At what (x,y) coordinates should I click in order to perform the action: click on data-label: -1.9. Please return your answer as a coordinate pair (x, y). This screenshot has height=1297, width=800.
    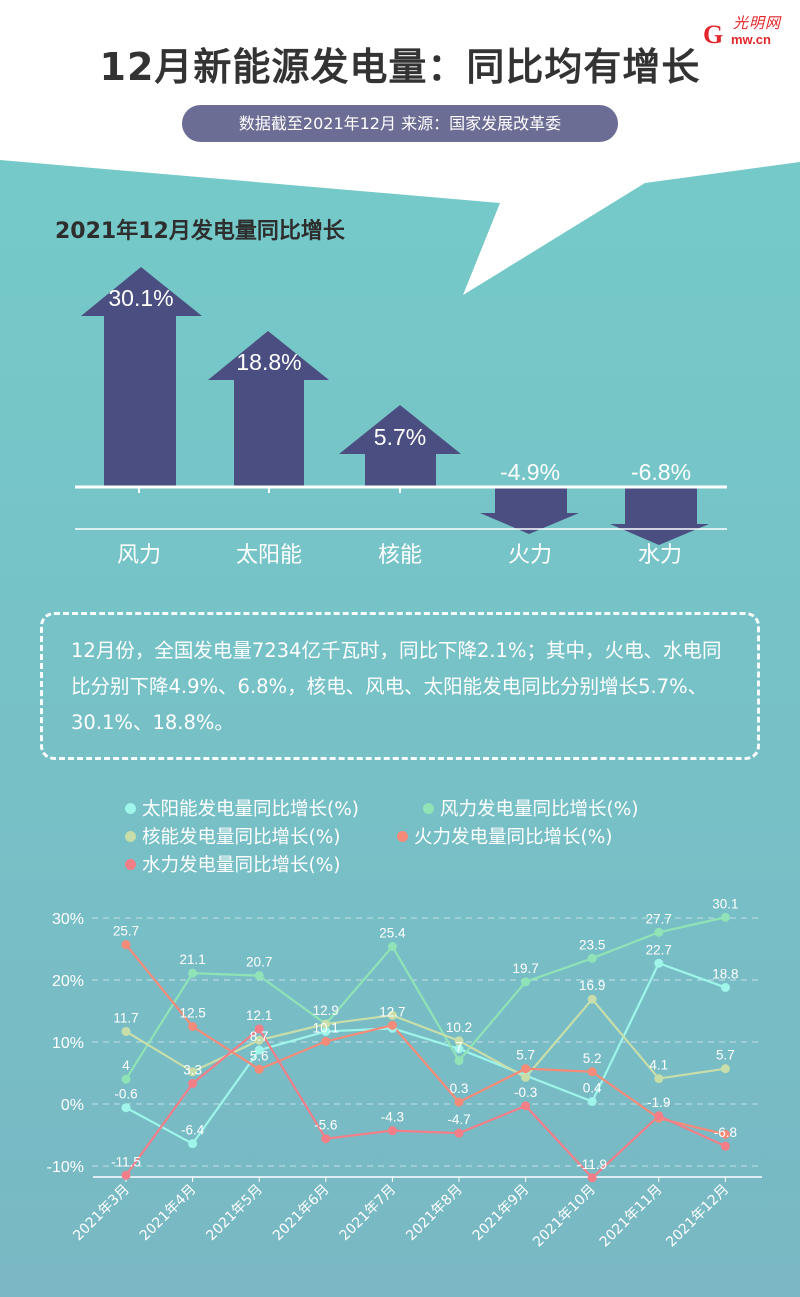
    Looking at the image, I should click on (658, 1102).